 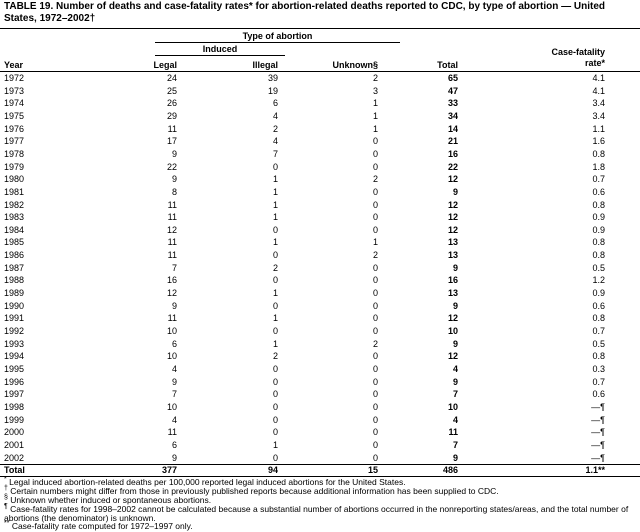 I want to click on cell: 0.7, so click(x=598, y=179).